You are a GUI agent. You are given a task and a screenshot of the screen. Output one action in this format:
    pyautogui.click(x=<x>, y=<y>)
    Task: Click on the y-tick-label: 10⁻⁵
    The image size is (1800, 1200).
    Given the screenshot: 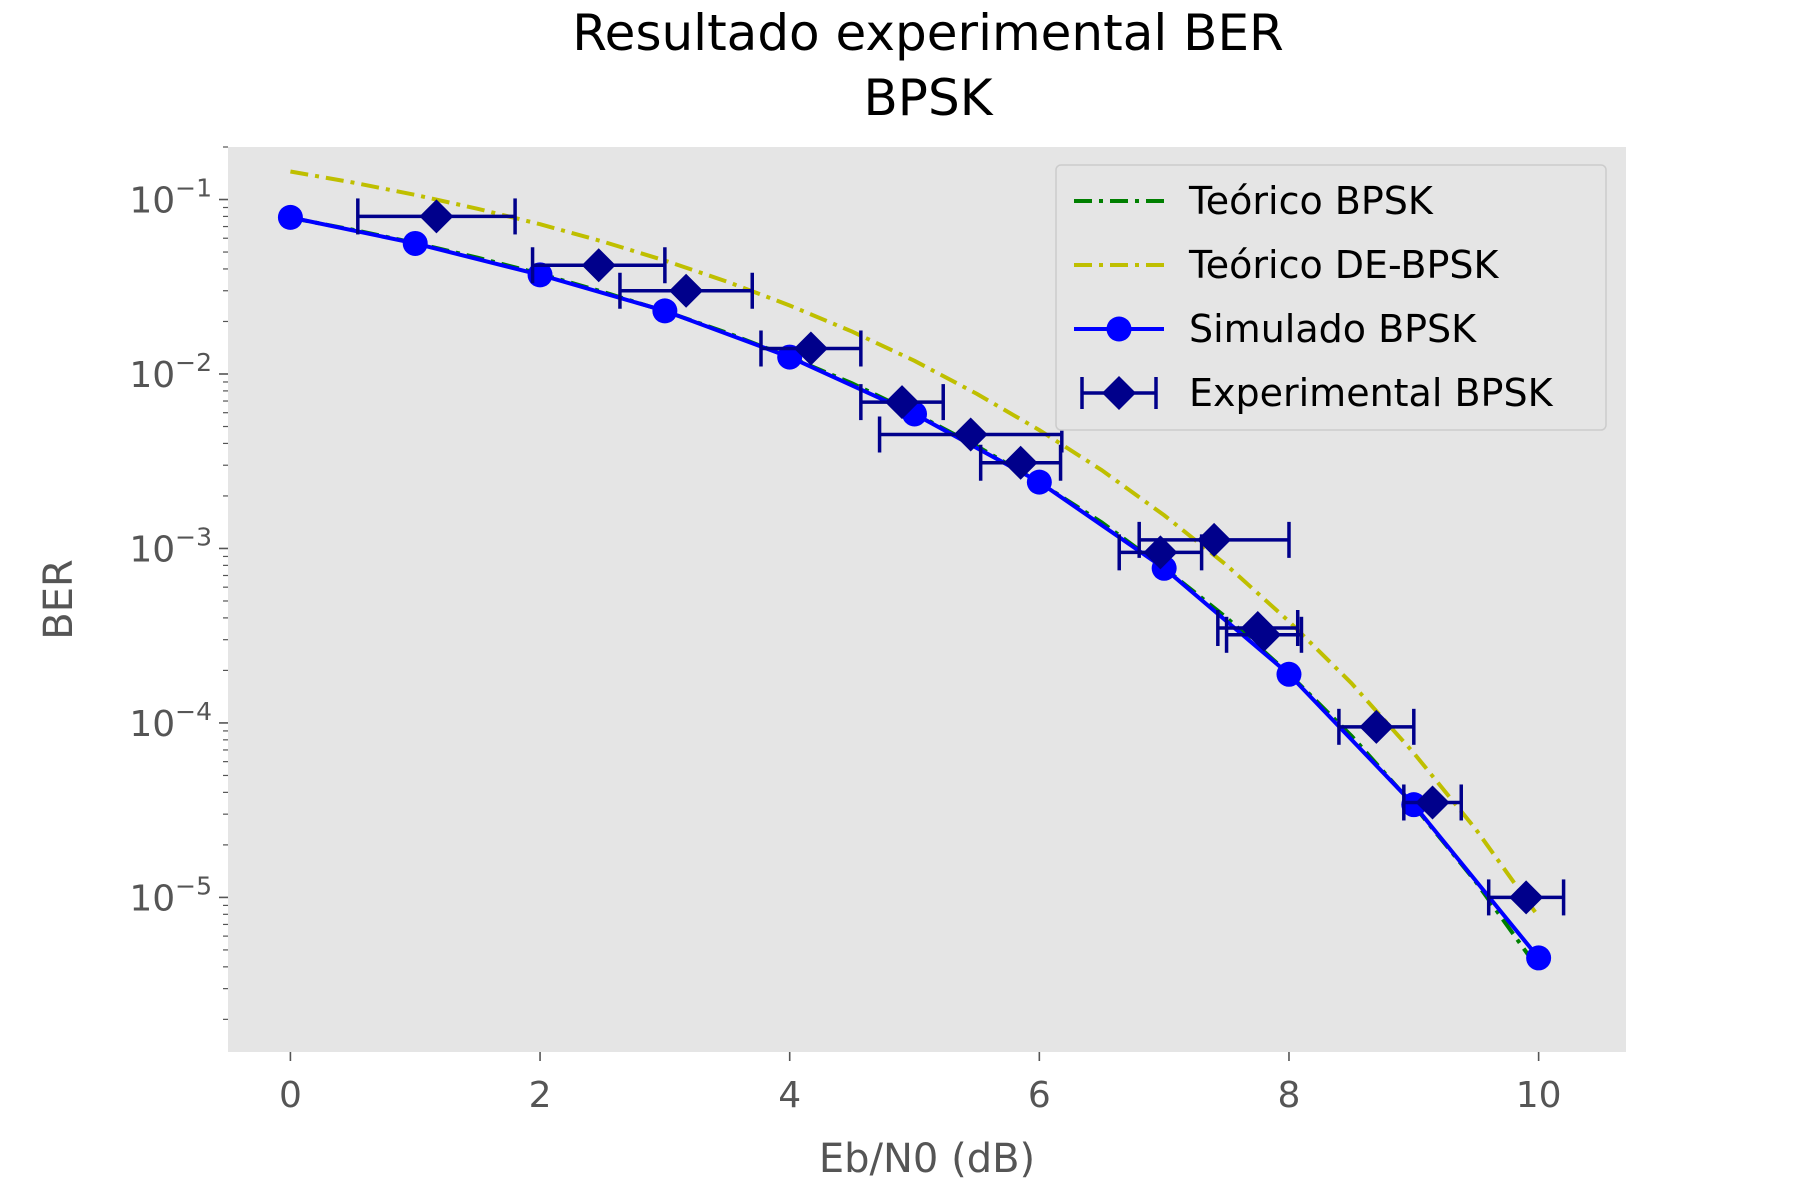 What is the action you would take?
    pyautogui.click(x=170, y=895)
    